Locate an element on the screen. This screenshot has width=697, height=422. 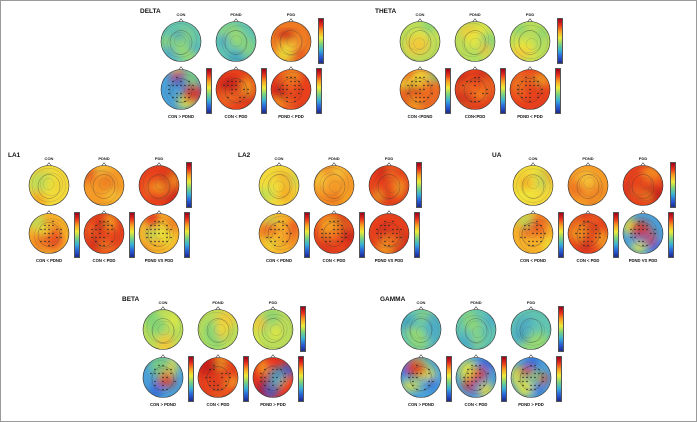
panel-title: DELTA is located at coordinates (150, 11).